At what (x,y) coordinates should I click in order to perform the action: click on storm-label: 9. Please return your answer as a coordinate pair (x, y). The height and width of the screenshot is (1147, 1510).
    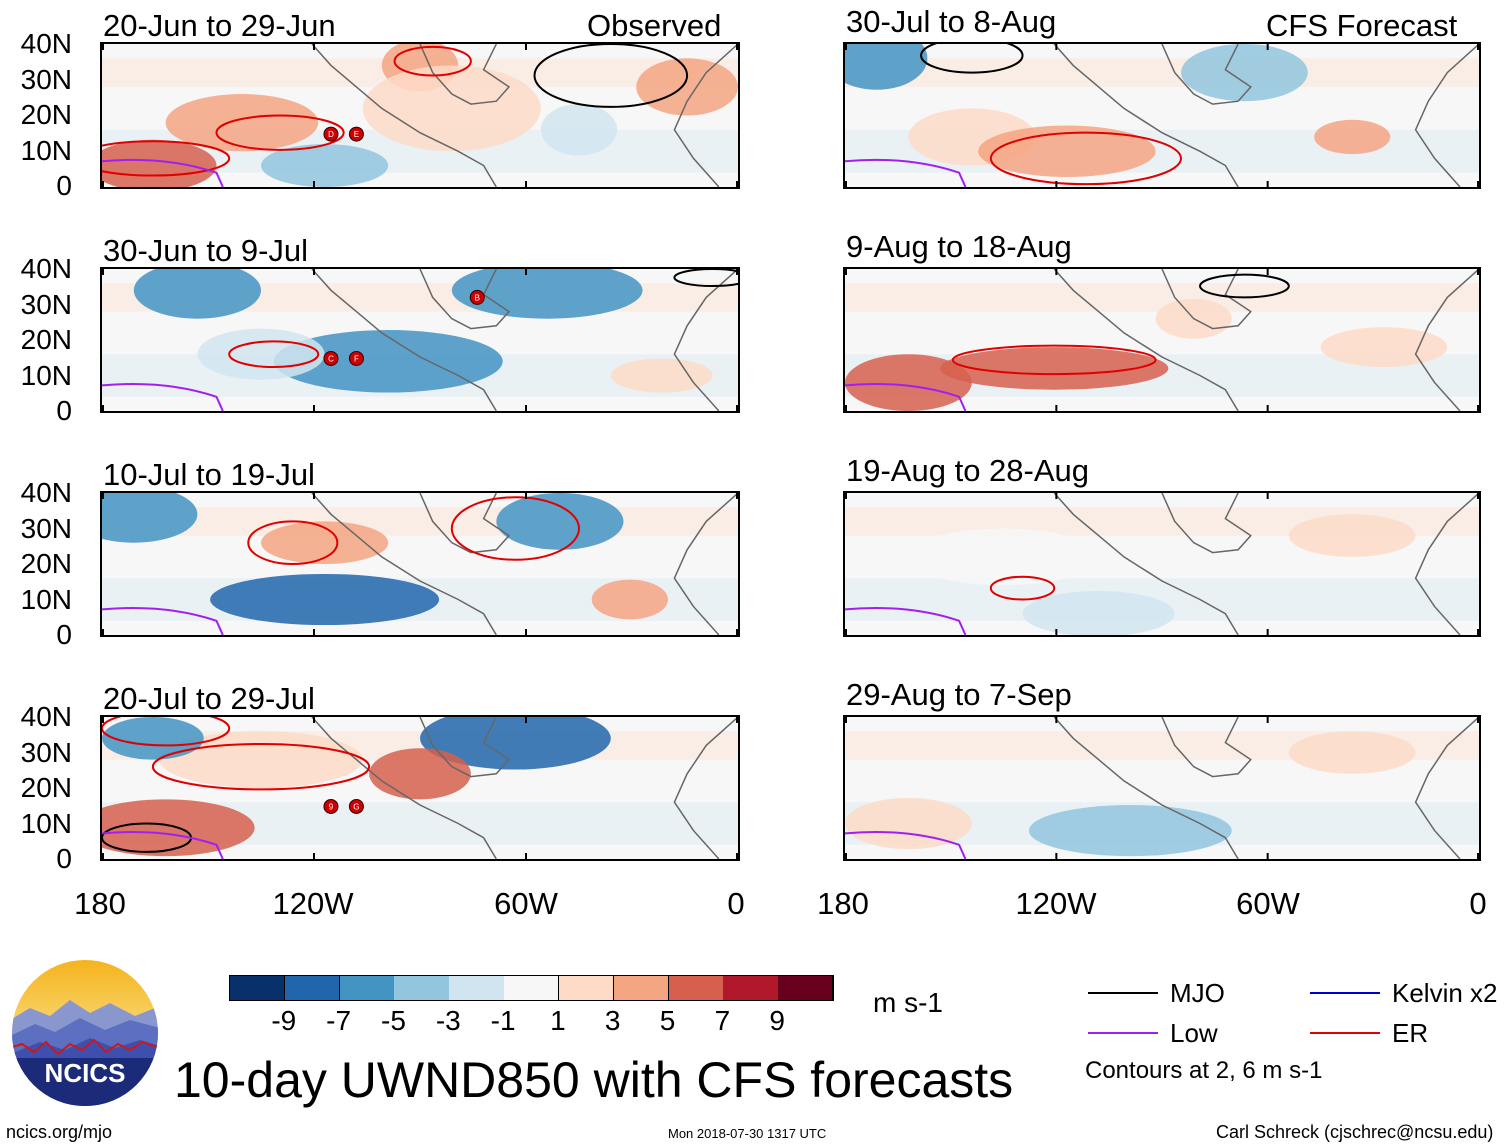
    Looking at the image, I should click on (331, 806).